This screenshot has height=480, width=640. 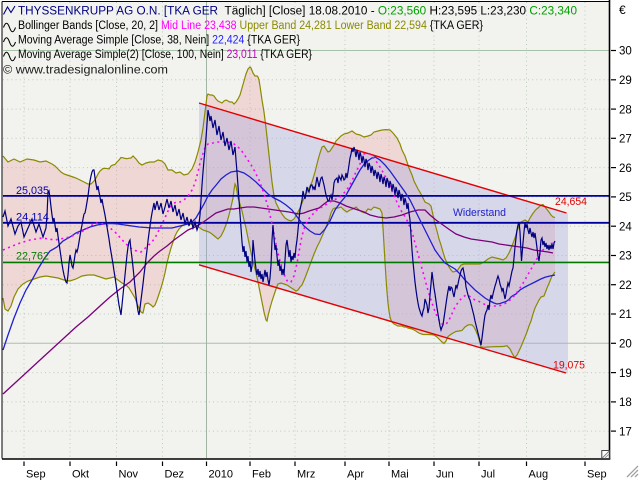 I want to click on svg-text: Apr, so click(x=355, y=474).